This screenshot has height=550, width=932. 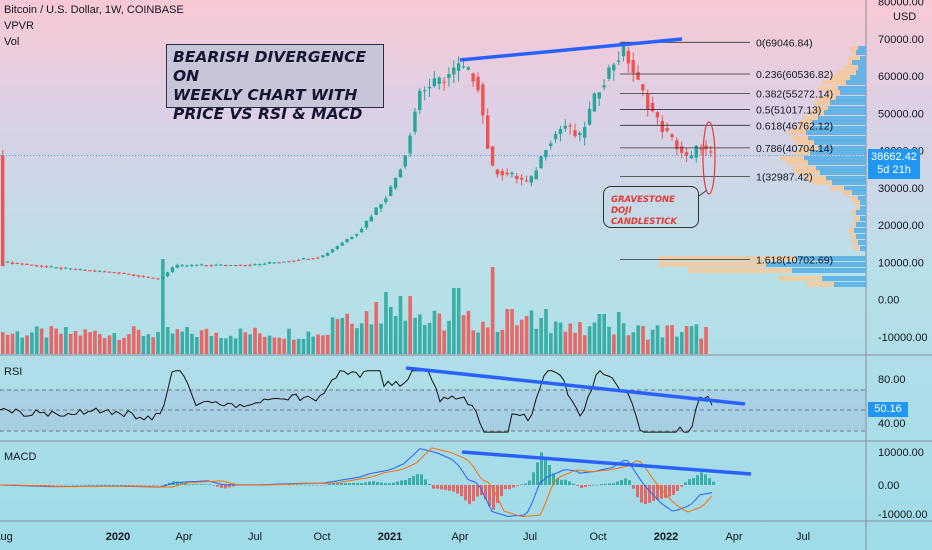 I want to click on macd-trendline, so click(x=606, y=463).